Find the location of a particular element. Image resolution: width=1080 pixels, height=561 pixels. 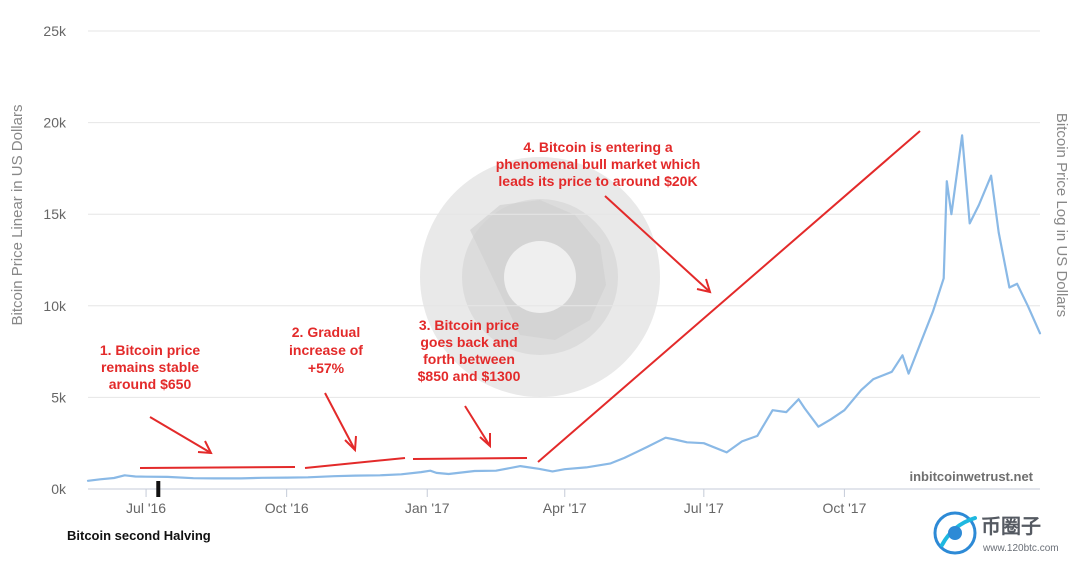

y-tick-label: 5k is located at coordinates (59, 397).